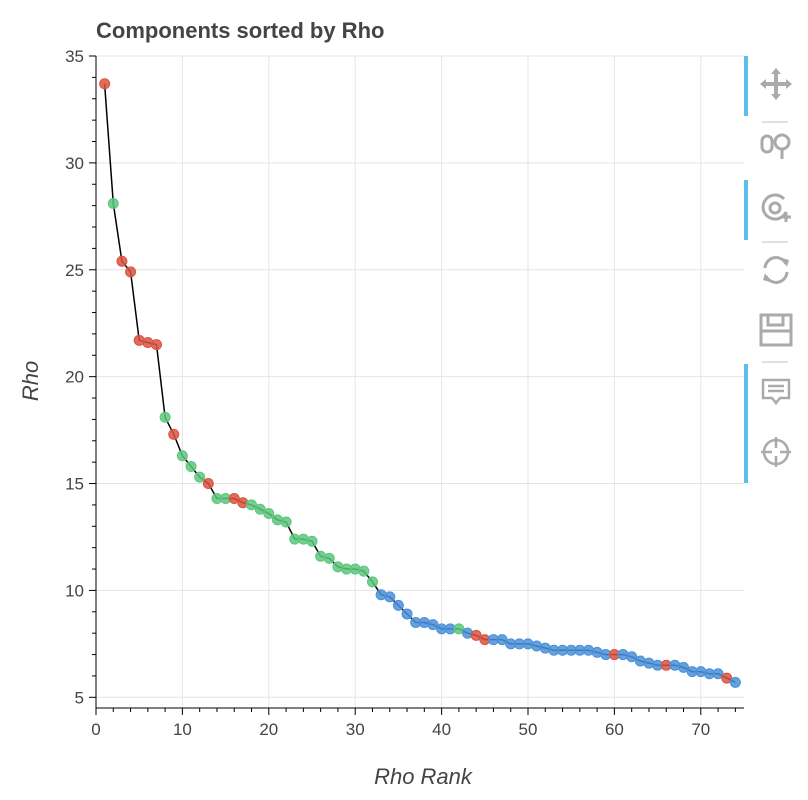  What do you see at coordinates (614, 729) in the screenshot?
I see `x-tick-label: 60` at bounding box center [614, 729].